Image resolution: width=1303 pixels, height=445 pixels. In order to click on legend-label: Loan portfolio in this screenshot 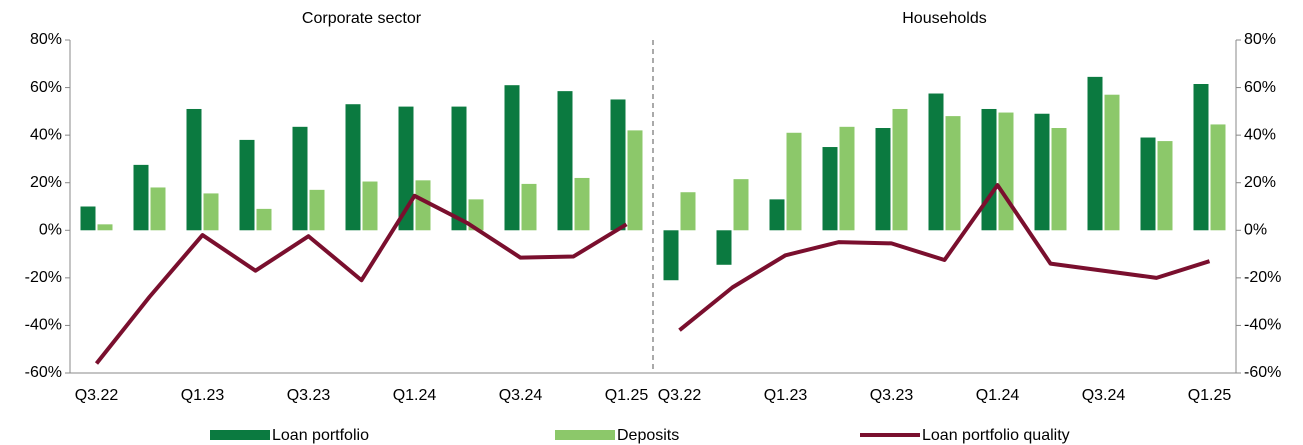, I will do `click(320, 435)`.